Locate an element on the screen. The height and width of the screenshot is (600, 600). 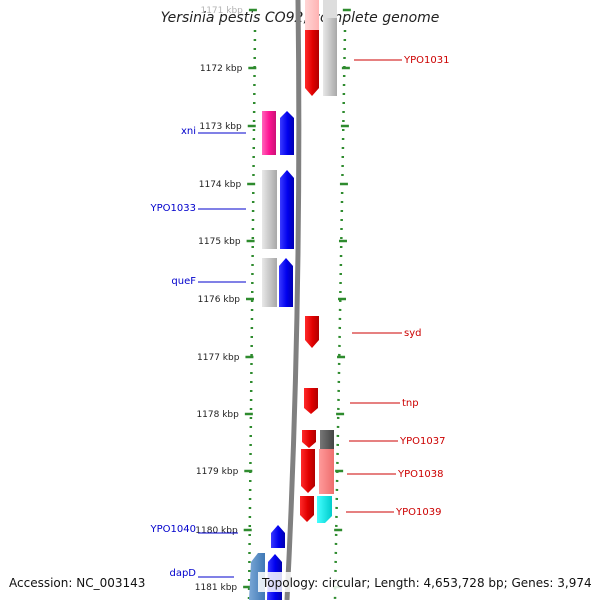
gene-label: tnp is located at coordinates (410, 403).